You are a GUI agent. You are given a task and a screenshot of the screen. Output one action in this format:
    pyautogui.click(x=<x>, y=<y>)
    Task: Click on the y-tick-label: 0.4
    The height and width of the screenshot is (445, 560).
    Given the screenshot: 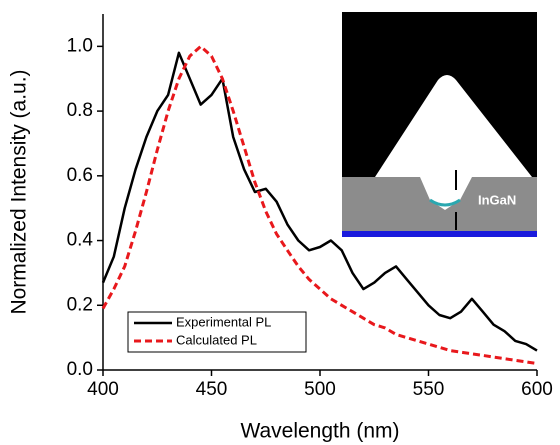 What is the action you would take?
    pyautogui.click(x=80, y=240)
    